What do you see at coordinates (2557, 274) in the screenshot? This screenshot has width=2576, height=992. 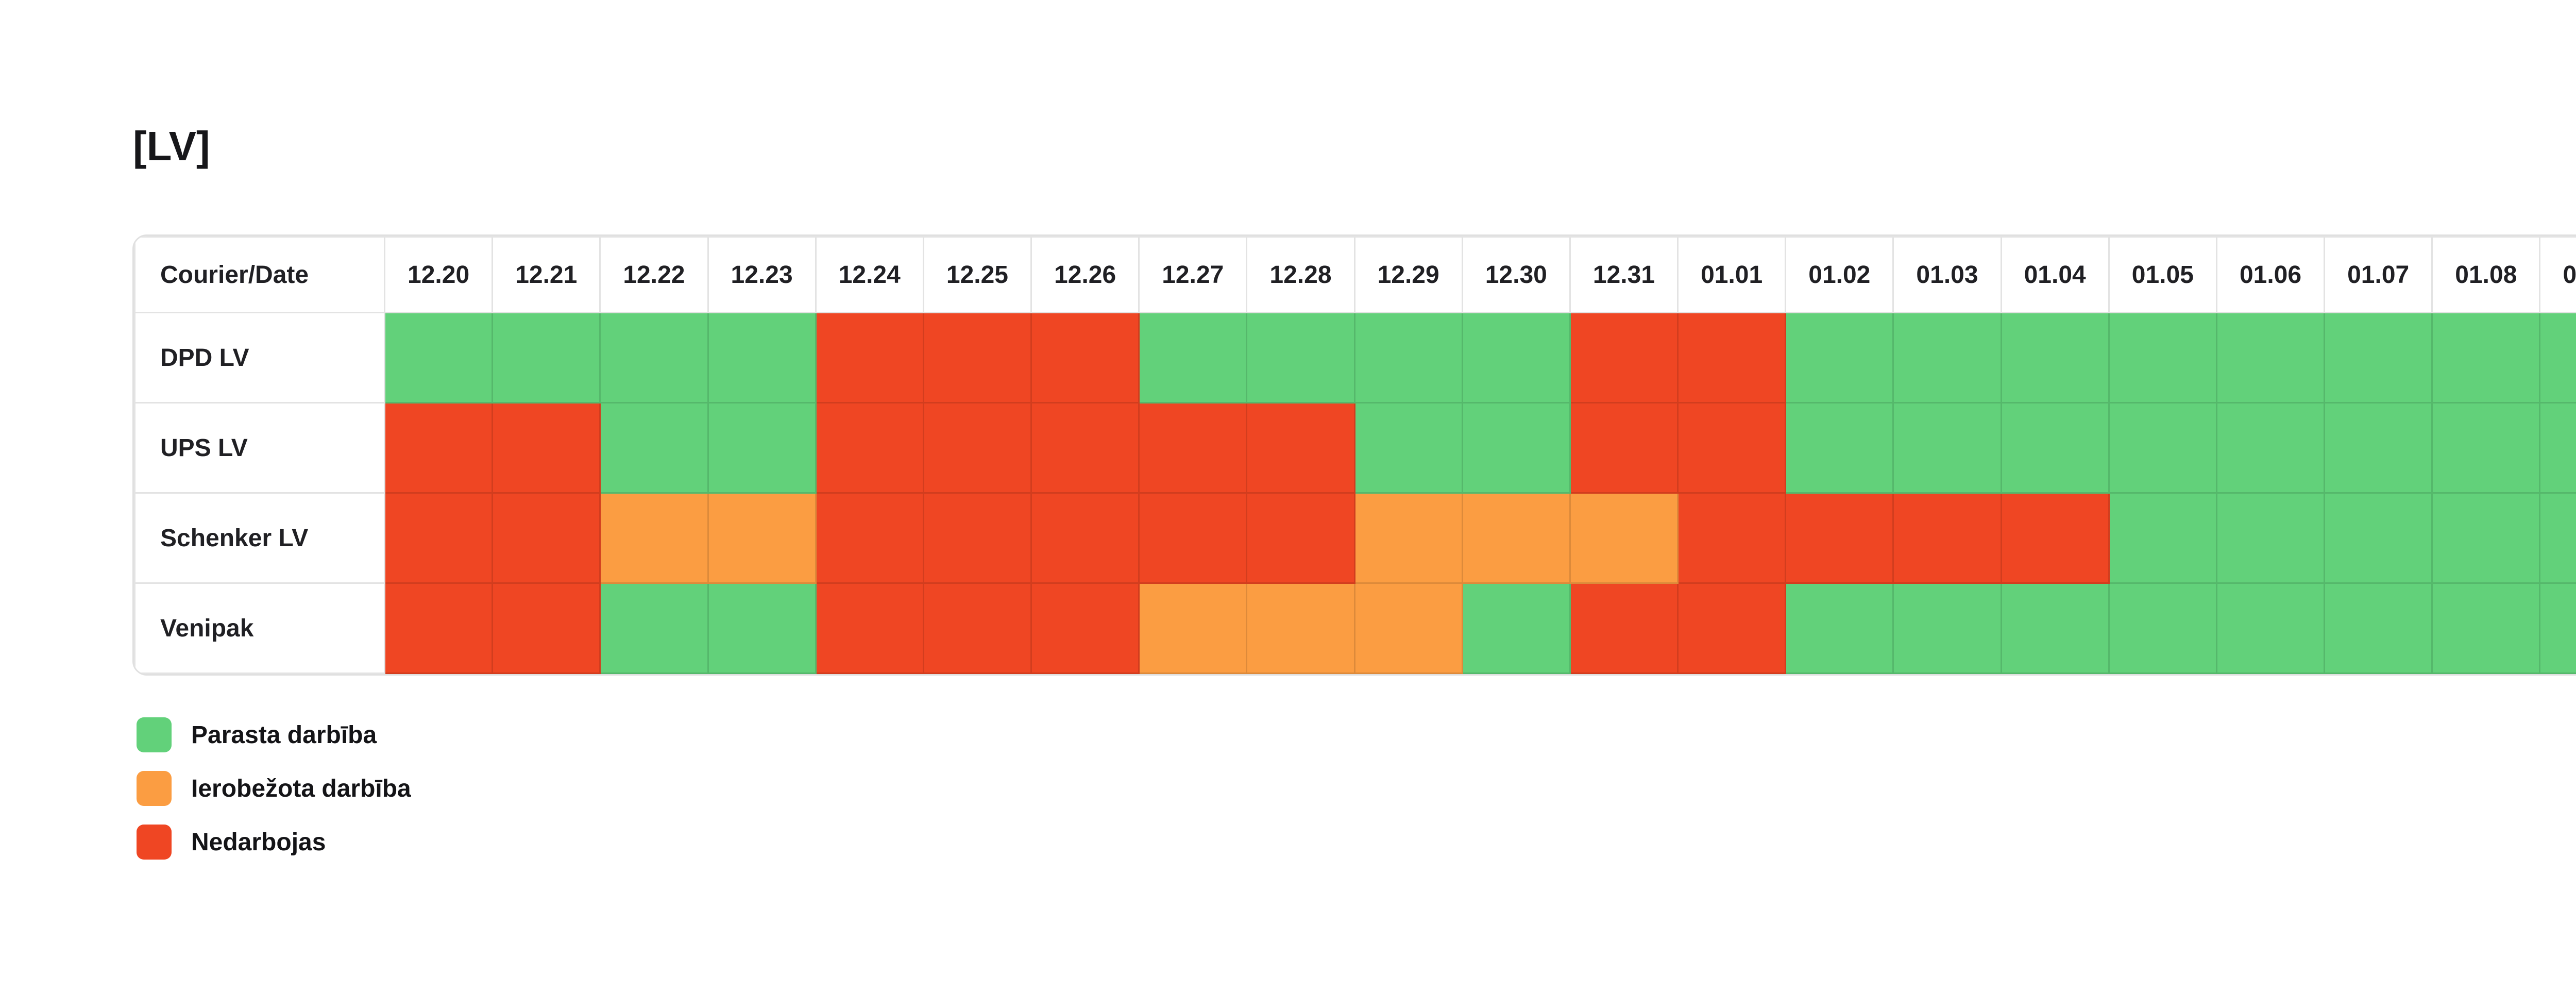 I see `date-header-cell: 01.09` at bounding box center [2557, 274].